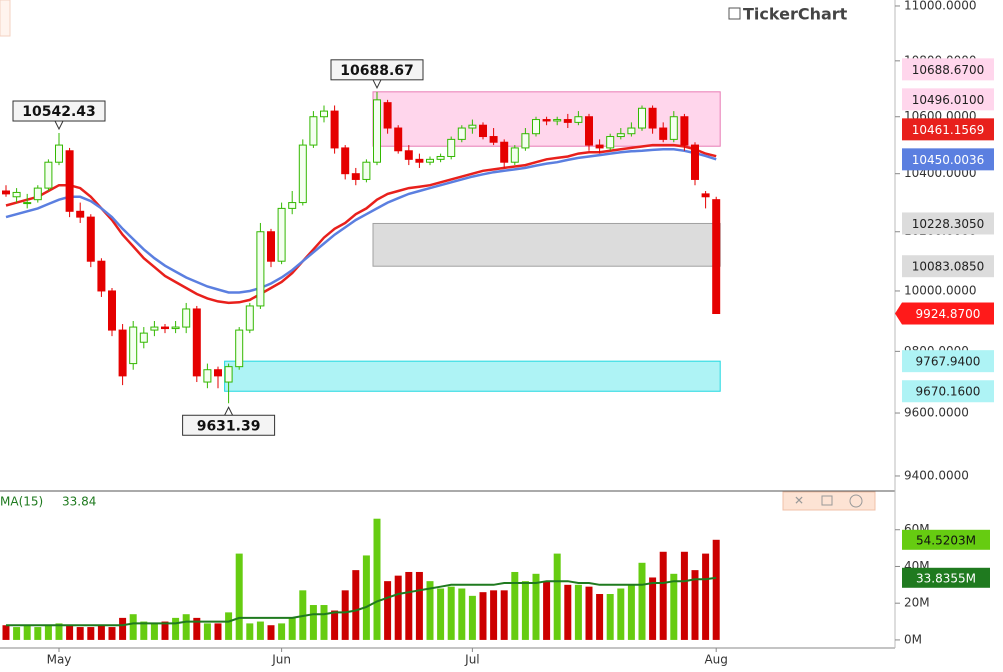 Image resolution: width=1003 pixels, height=672 pixels. Describe the element at coordinates (59, 125) in the screenshot. I see `annotation-pointer` at that location.